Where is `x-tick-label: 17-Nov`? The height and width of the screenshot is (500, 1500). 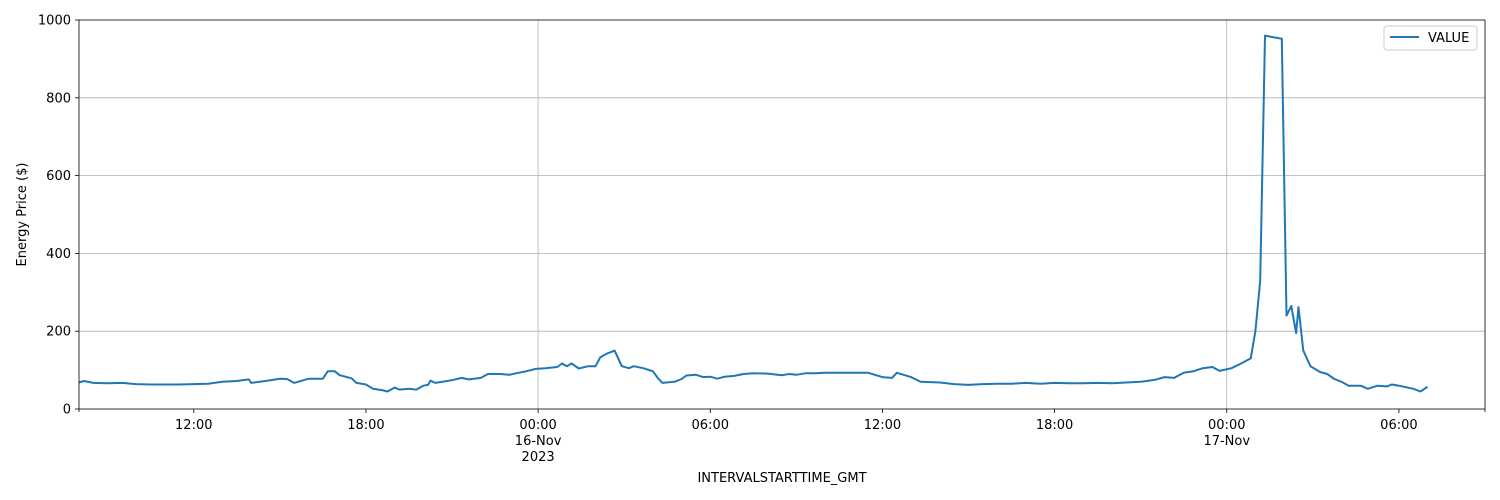
x-tick-label: 17-Nov is located at coordinates (1226, 441).